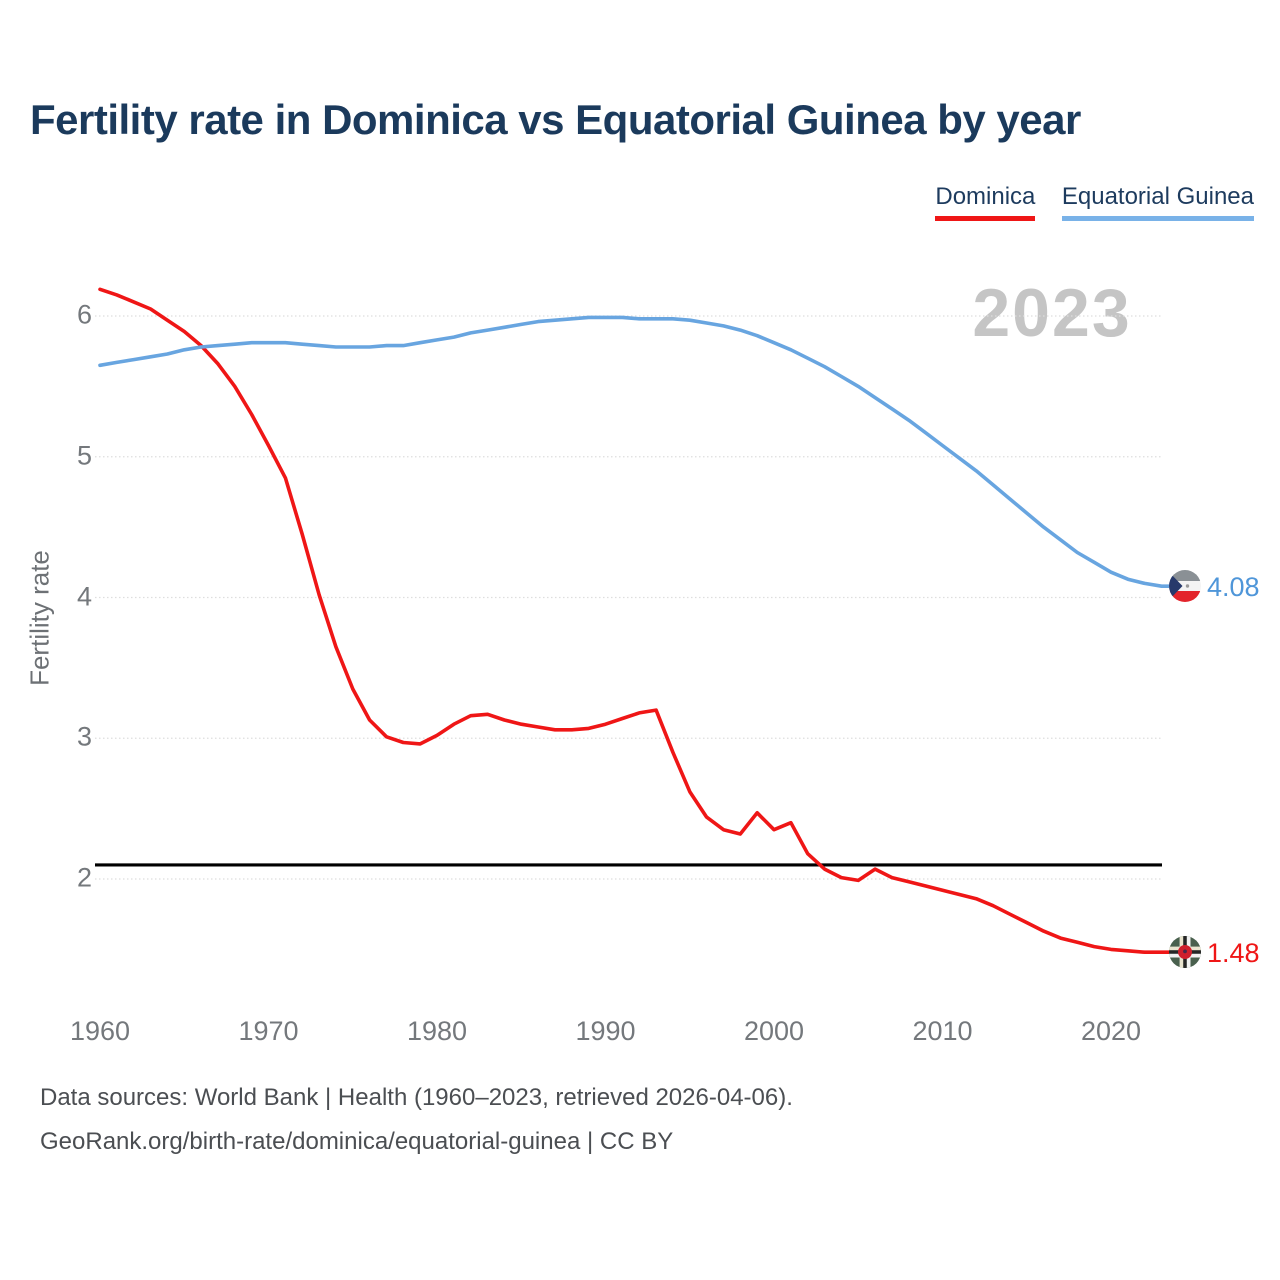 The image size is (1280, 1280). I want to click on equatorial-guinea-flag-icon, so click(1185, 586).